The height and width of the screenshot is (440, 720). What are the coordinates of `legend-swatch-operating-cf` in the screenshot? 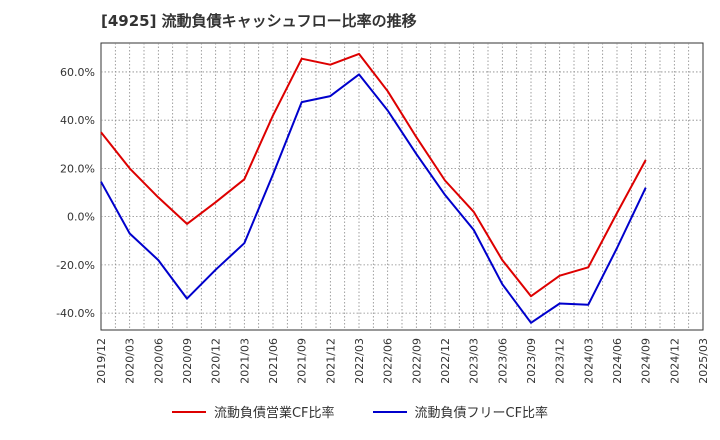 It's located at (188, 411).